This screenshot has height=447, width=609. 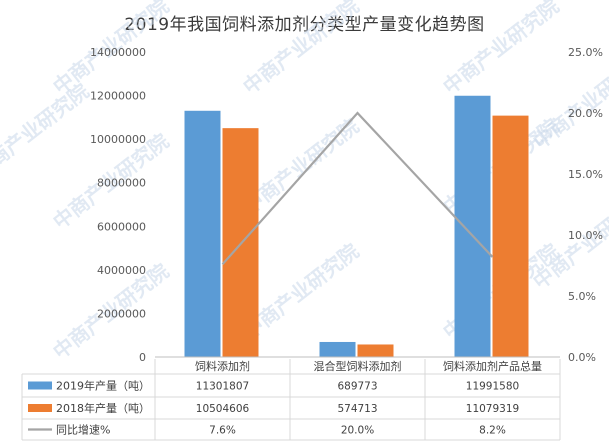 I want to click on table-cell-value: 574713, so click(x=357, y=409).